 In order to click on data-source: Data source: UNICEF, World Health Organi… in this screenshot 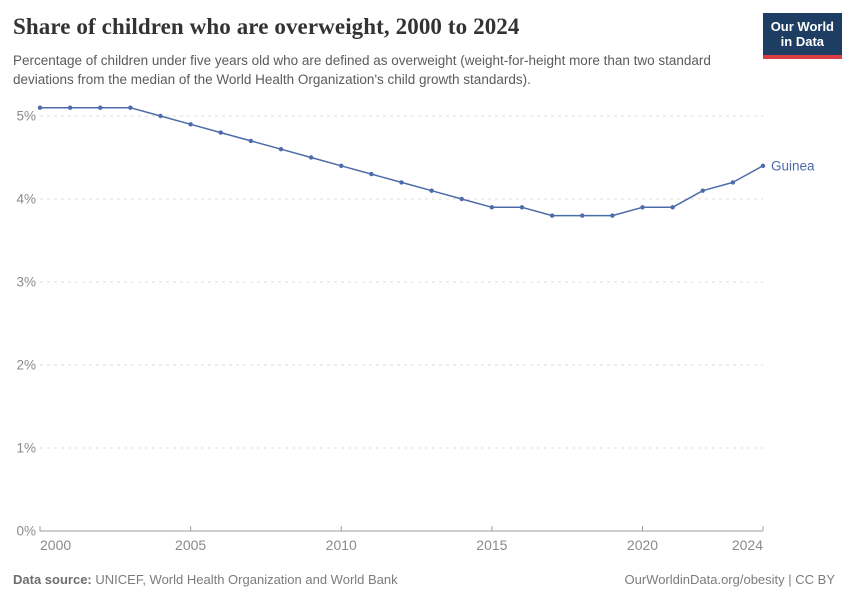, I will do `click(205, 579)`.